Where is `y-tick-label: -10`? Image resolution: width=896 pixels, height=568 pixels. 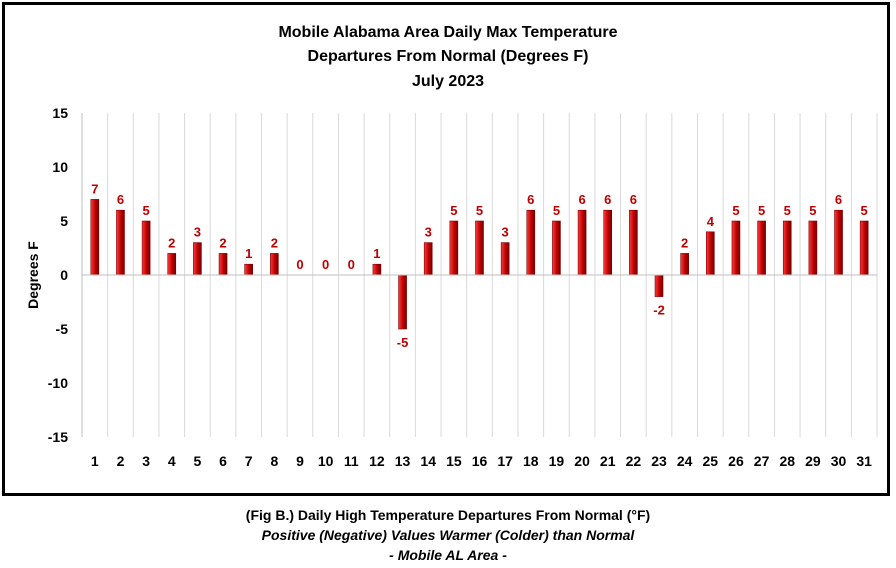
y-tick-label: -10 is located at coordinates (58, 383).